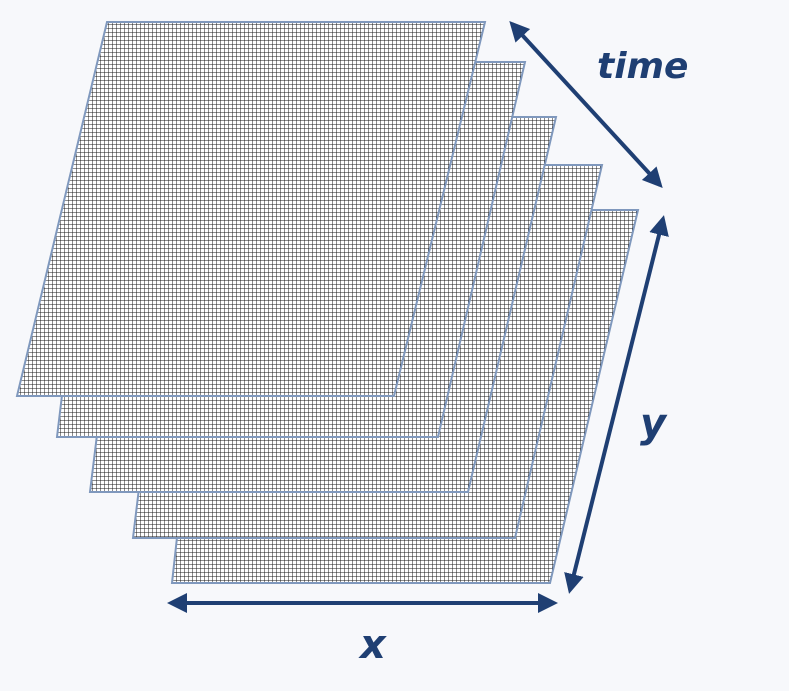 This screenshot has width=789, height=691. I want to click on time-arrow, so click(586, 104).